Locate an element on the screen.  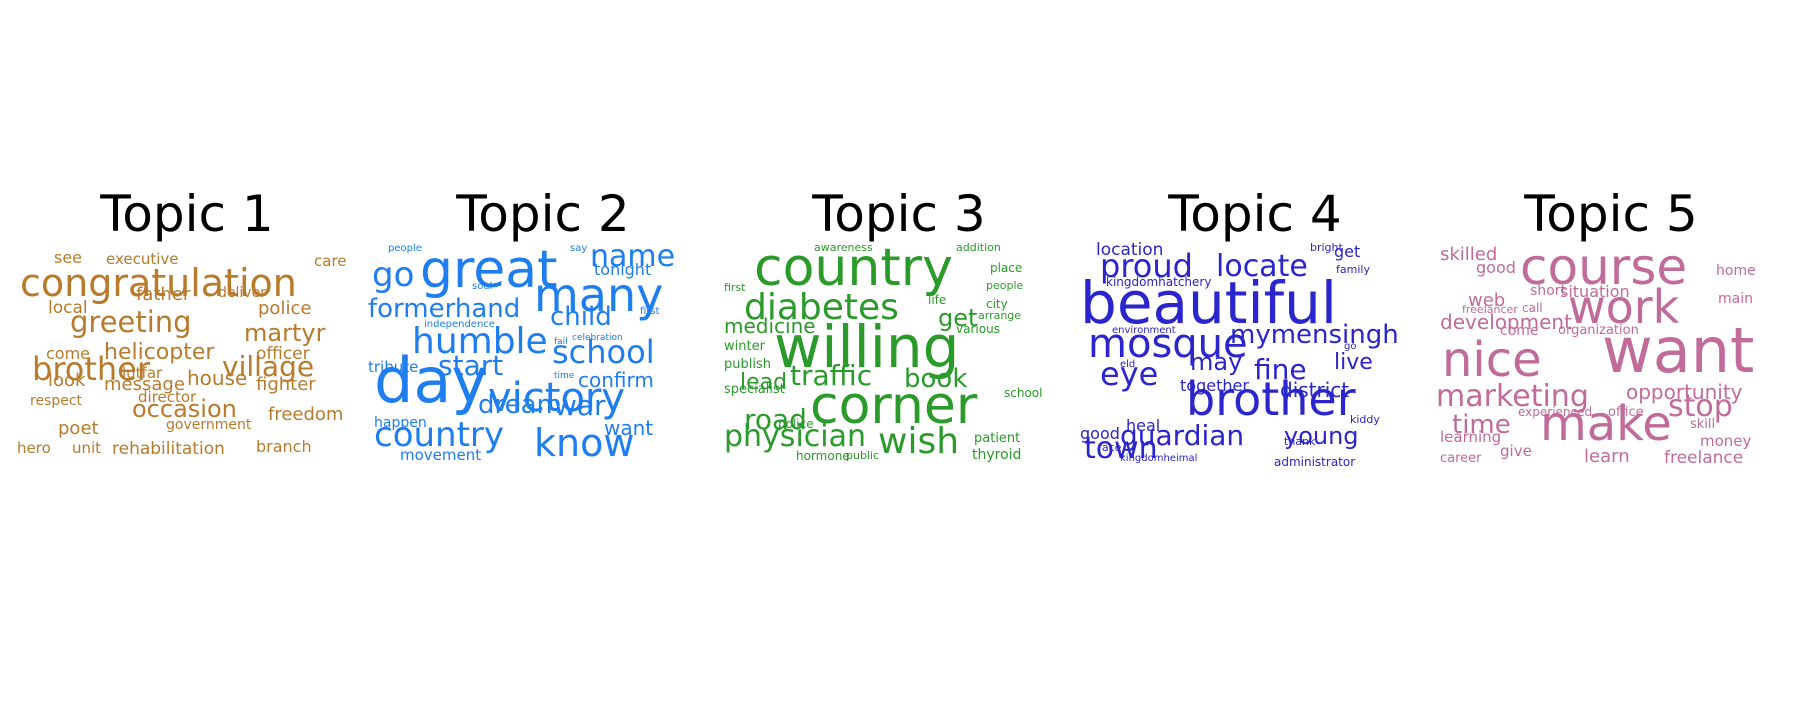
cloud-word: eye is located at coordinates (1129, 374).